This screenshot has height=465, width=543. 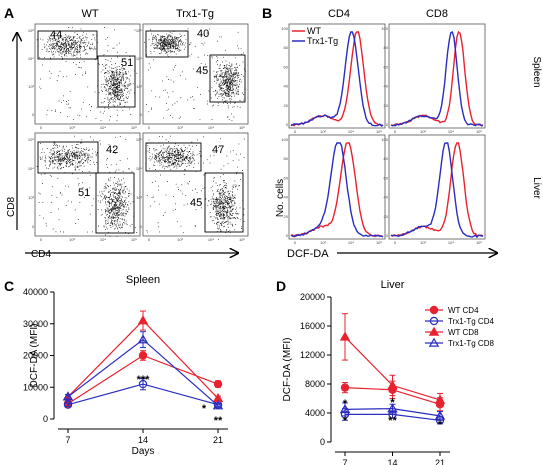 What do you see at coordinates (463, 332) in the screenshot?
I see `legend-label: WT CD8` at bounding box center [463, 332].